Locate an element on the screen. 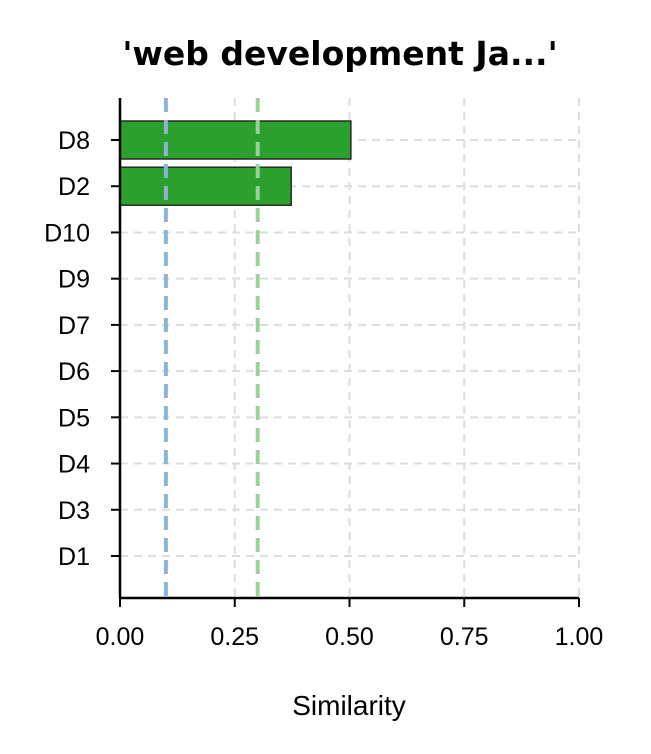 This screenshot has width=651, height=754. y-ticks: D8 D2 D10 D9 D7 D6 D5 D4 D3 D1 is located at coordinates (82, 349).